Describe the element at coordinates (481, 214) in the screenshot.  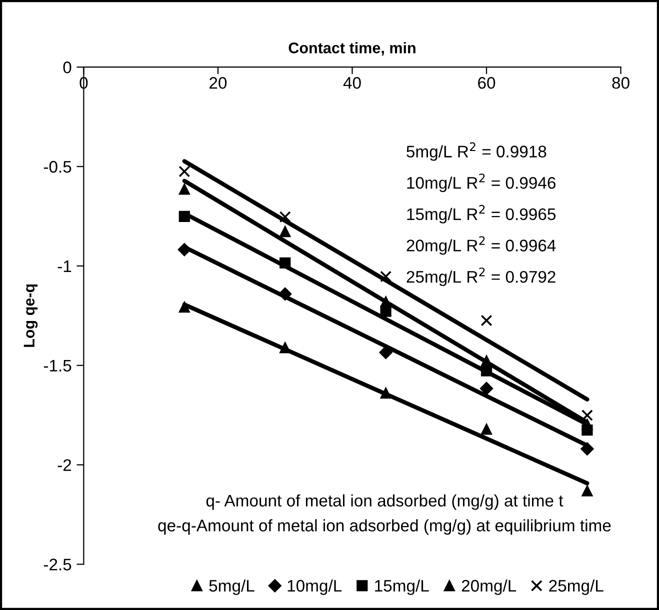
I see `annotation: 15mg/L R$^{2}$ = 0.9965` at that location.